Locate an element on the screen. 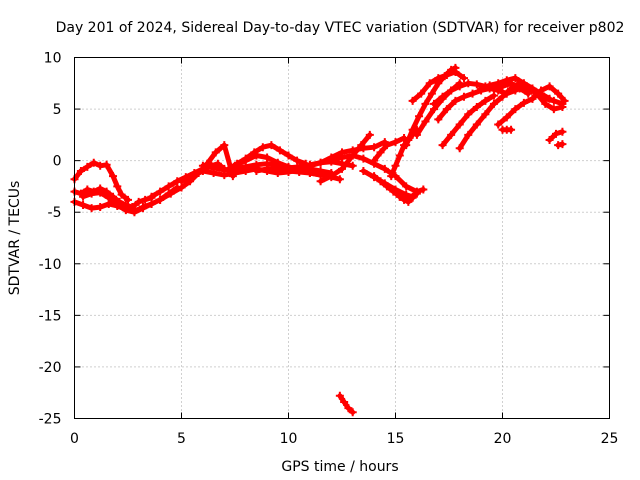 Image resolution: width=640 pixels, height=480 pixels. x-tick-label: 15 is located at coordinates (396, 439).